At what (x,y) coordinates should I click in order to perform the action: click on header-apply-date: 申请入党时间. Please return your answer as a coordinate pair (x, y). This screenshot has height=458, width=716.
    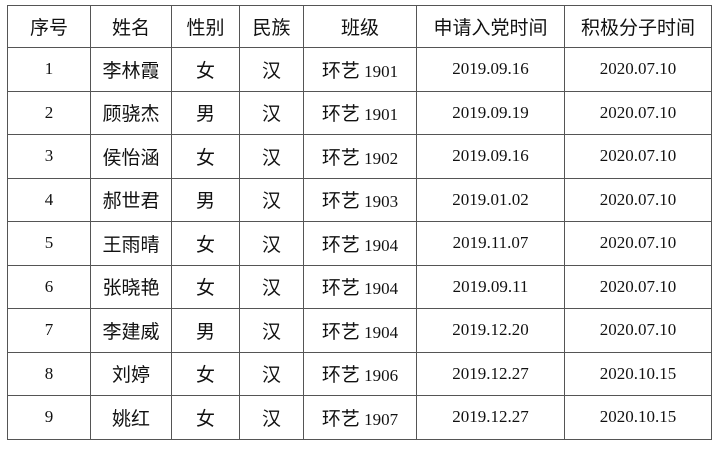
    Looking at the image, I should click on (490, 26).